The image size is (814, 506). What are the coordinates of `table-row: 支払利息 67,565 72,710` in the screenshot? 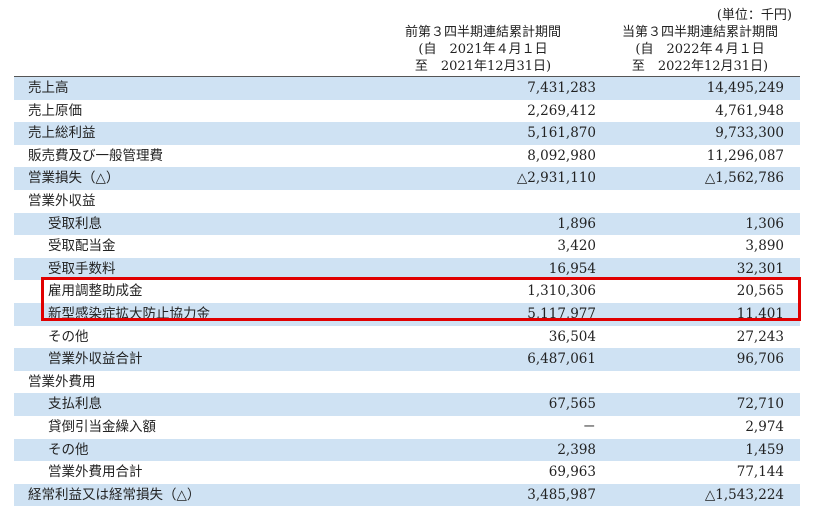 It's located at (407, 404).